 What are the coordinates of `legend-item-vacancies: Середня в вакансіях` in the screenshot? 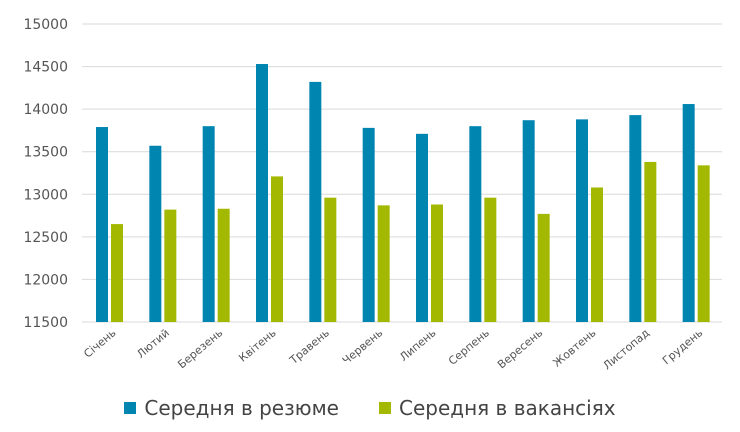 It's located at (497, 408).